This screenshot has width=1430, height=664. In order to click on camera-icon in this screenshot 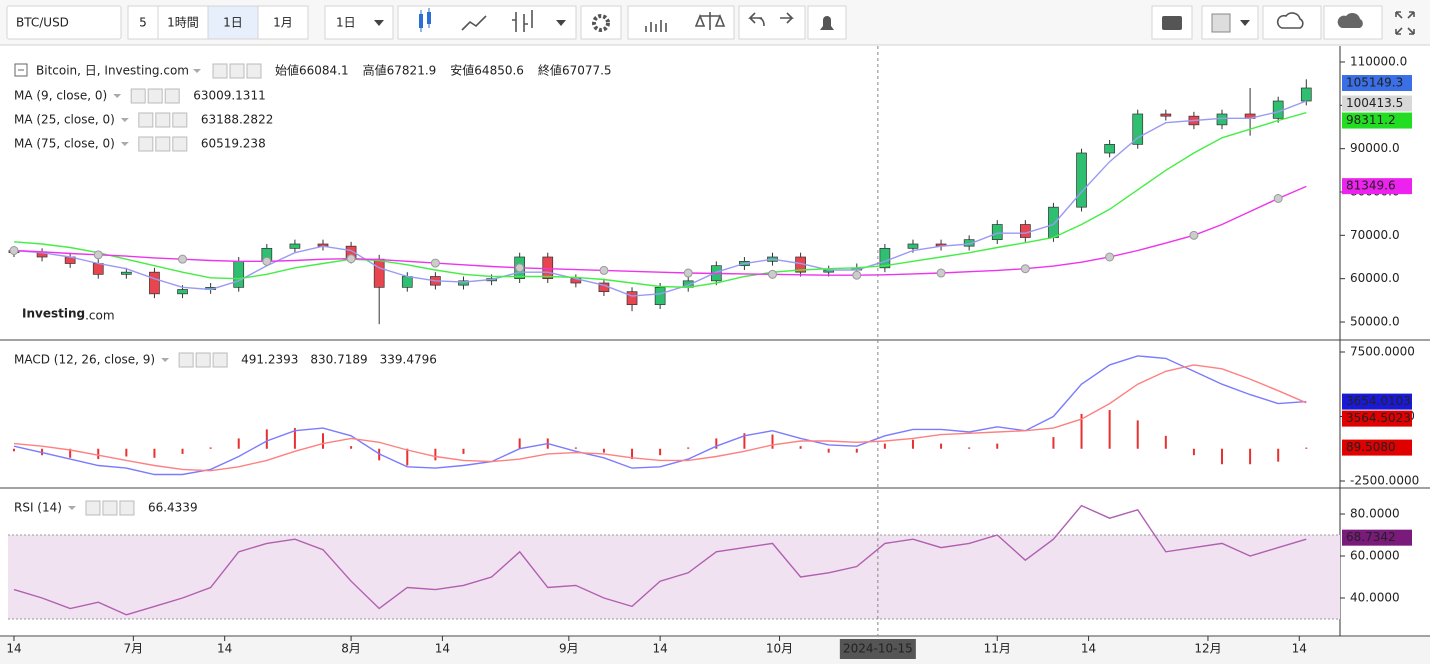, I will do `click(1172, 23)`.